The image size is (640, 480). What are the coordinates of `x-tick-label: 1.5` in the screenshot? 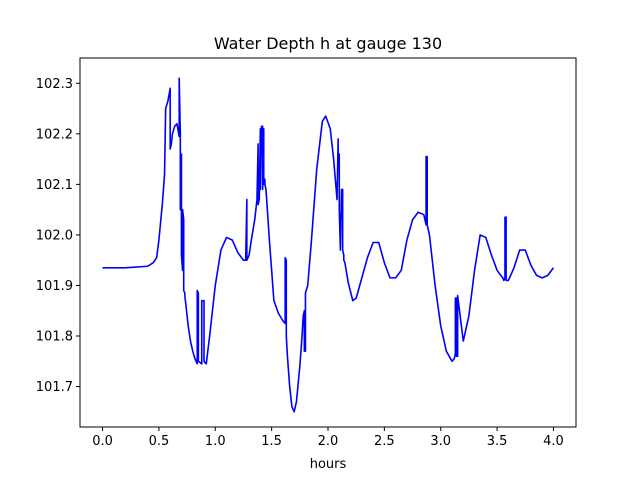 It's located at (271, 441).